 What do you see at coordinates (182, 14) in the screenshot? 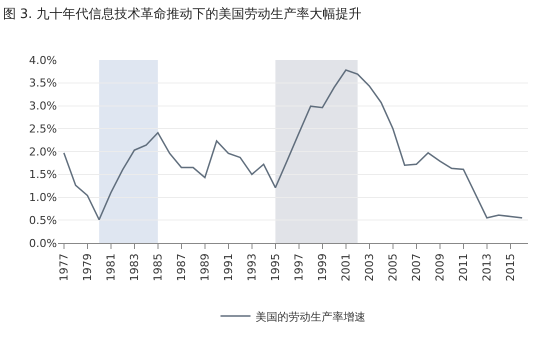
I see `chart-title: 图 3. 九十年代信息技术革命推动下的美国劳动生产率大幅提升` at bounding box center [182, 14].